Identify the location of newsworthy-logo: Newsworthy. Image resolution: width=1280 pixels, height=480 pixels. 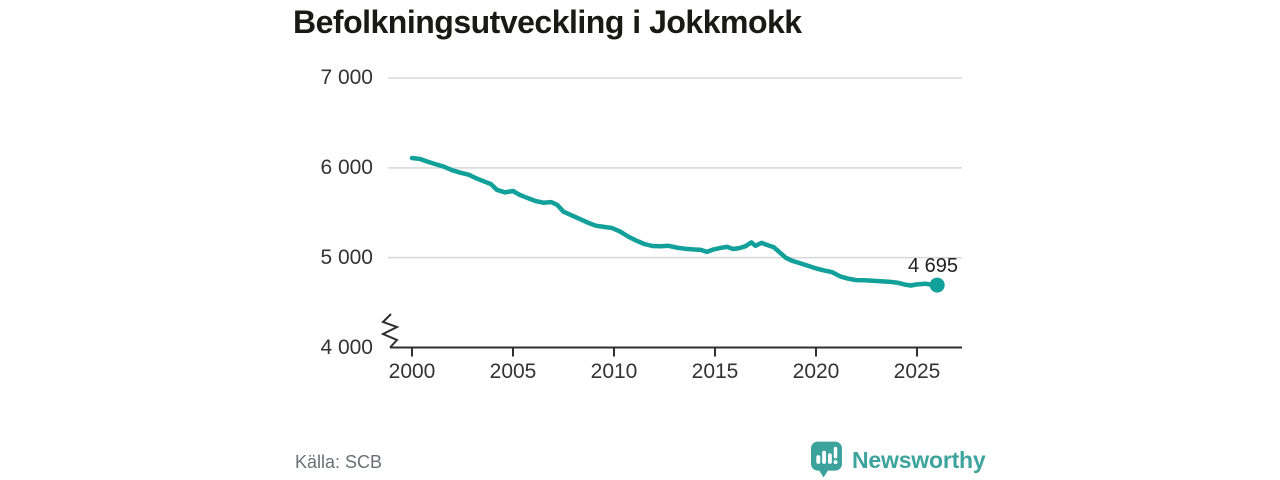
(898, 459).